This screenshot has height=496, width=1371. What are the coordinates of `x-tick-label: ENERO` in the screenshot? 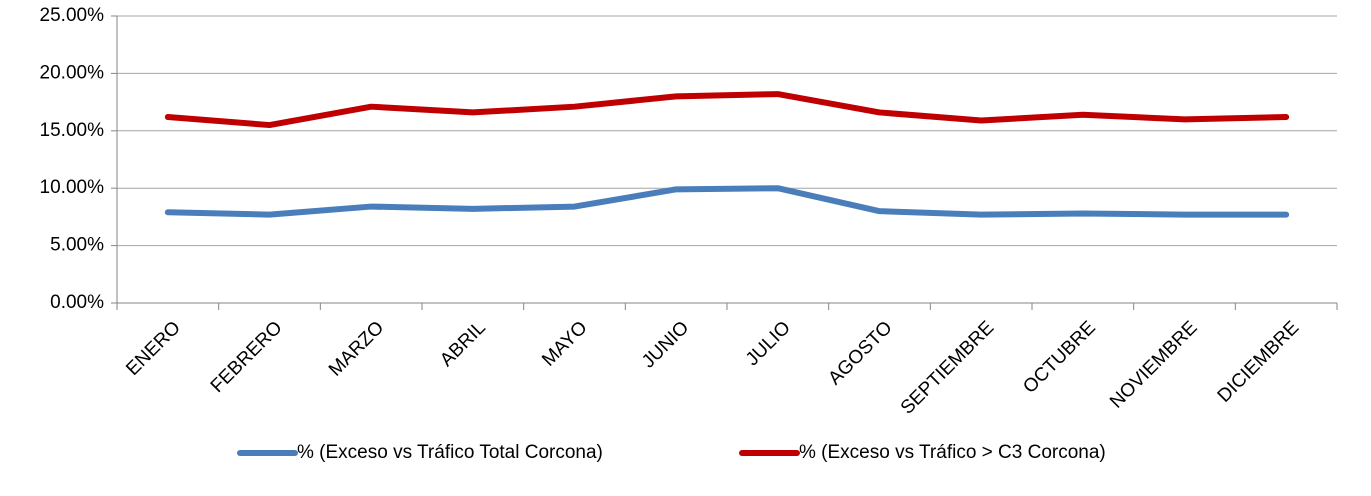 It's located at (153, 348).